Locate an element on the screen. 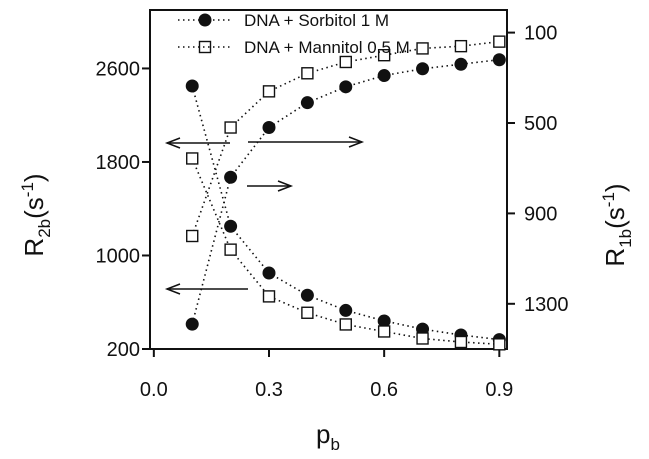  right-y-tick-label: 100 is located at coordinates (540, 34).